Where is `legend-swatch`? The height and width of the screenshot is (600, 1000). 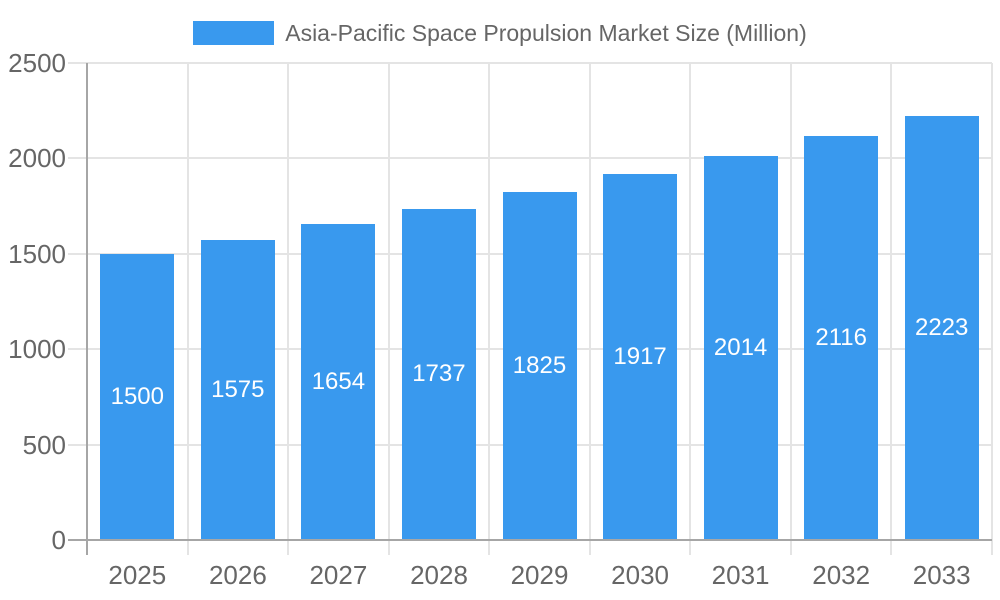
legend-swatch is located at coordinates (234, 33).